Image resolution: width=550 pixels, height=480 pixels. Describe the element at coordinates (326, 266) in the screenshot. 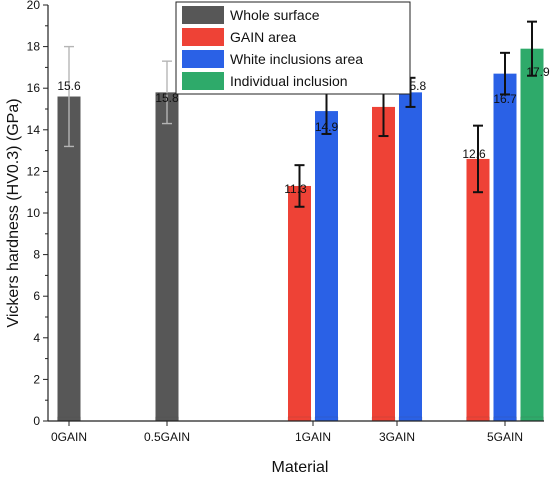

I see `bar-1gain-white-inclusions-area` at that location.